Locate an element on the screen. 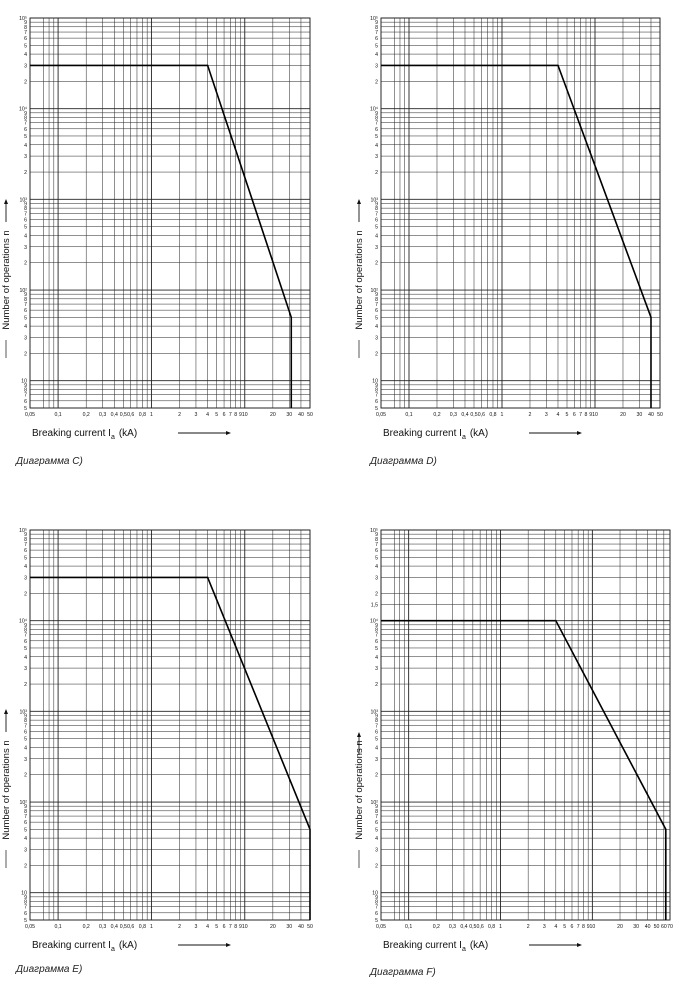 The height and width of the screenshot is (983, 683). x-tick-label: 7 is located at coordinates (578, 927).